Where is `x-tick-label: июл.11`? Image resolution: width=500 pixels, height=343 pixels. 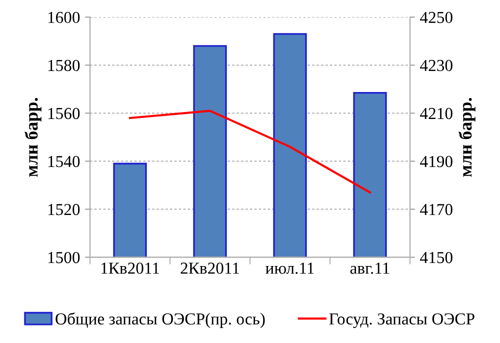 x-tick-label: июл.11 is located at coordinates (290, 268).